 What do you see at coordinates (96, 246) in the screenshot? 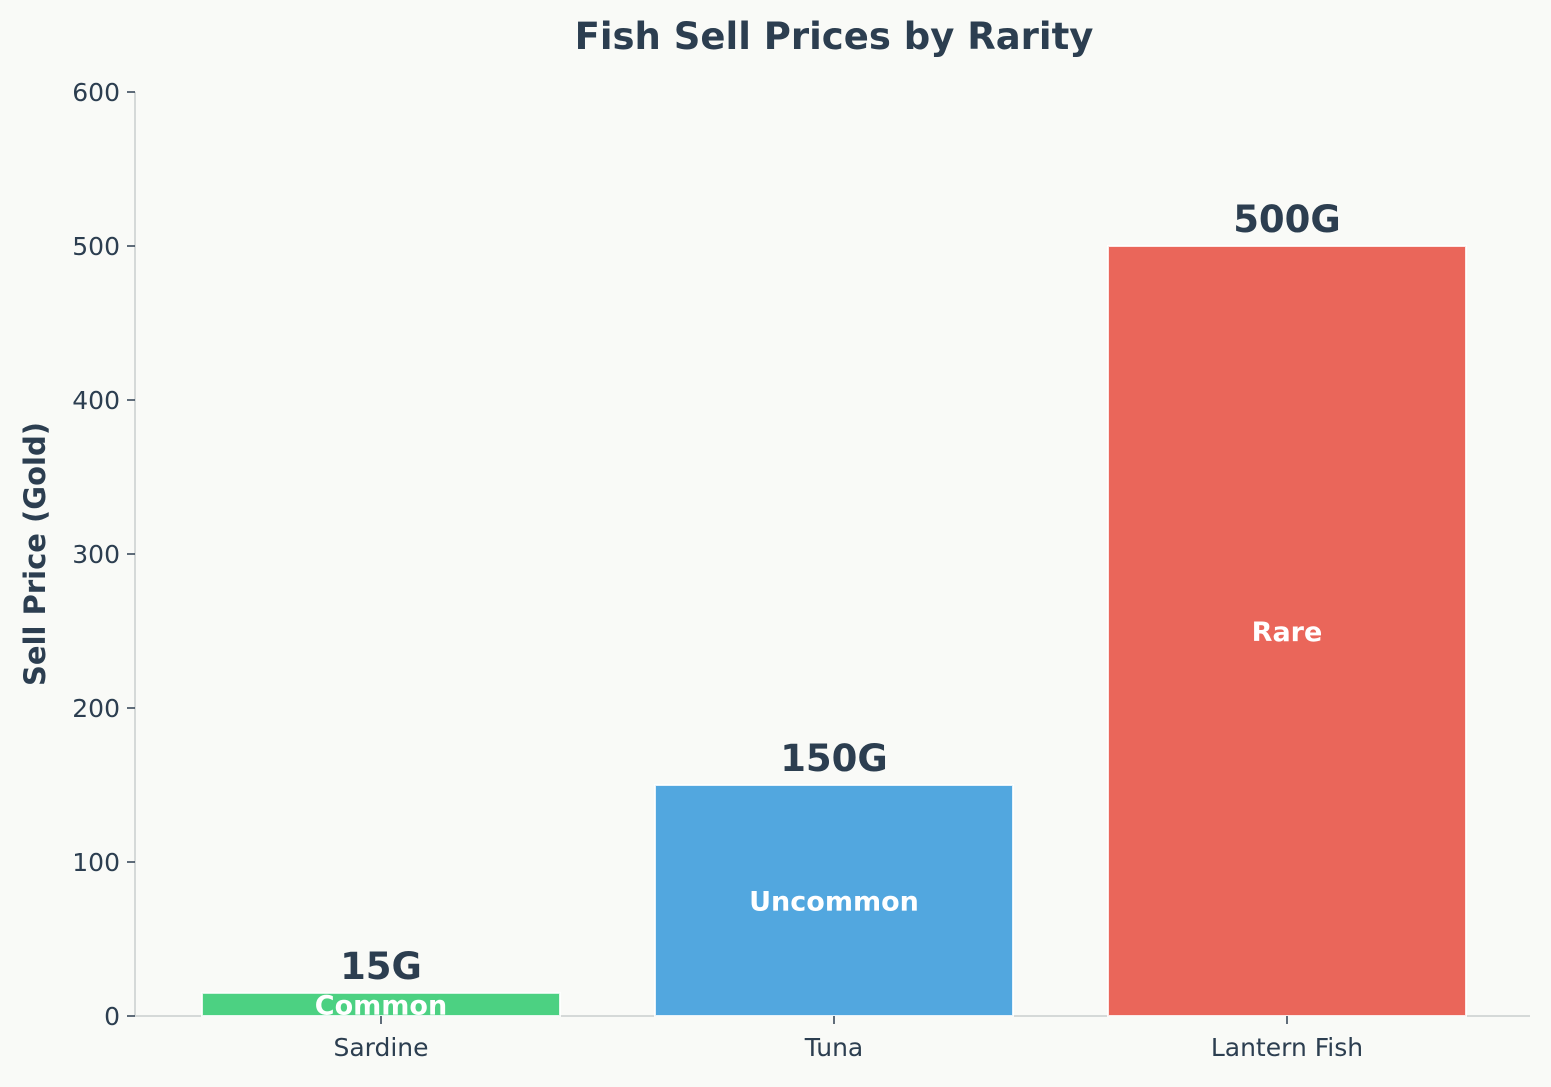
I see `y-tick-label: 500` at bounding box center [96, 246].